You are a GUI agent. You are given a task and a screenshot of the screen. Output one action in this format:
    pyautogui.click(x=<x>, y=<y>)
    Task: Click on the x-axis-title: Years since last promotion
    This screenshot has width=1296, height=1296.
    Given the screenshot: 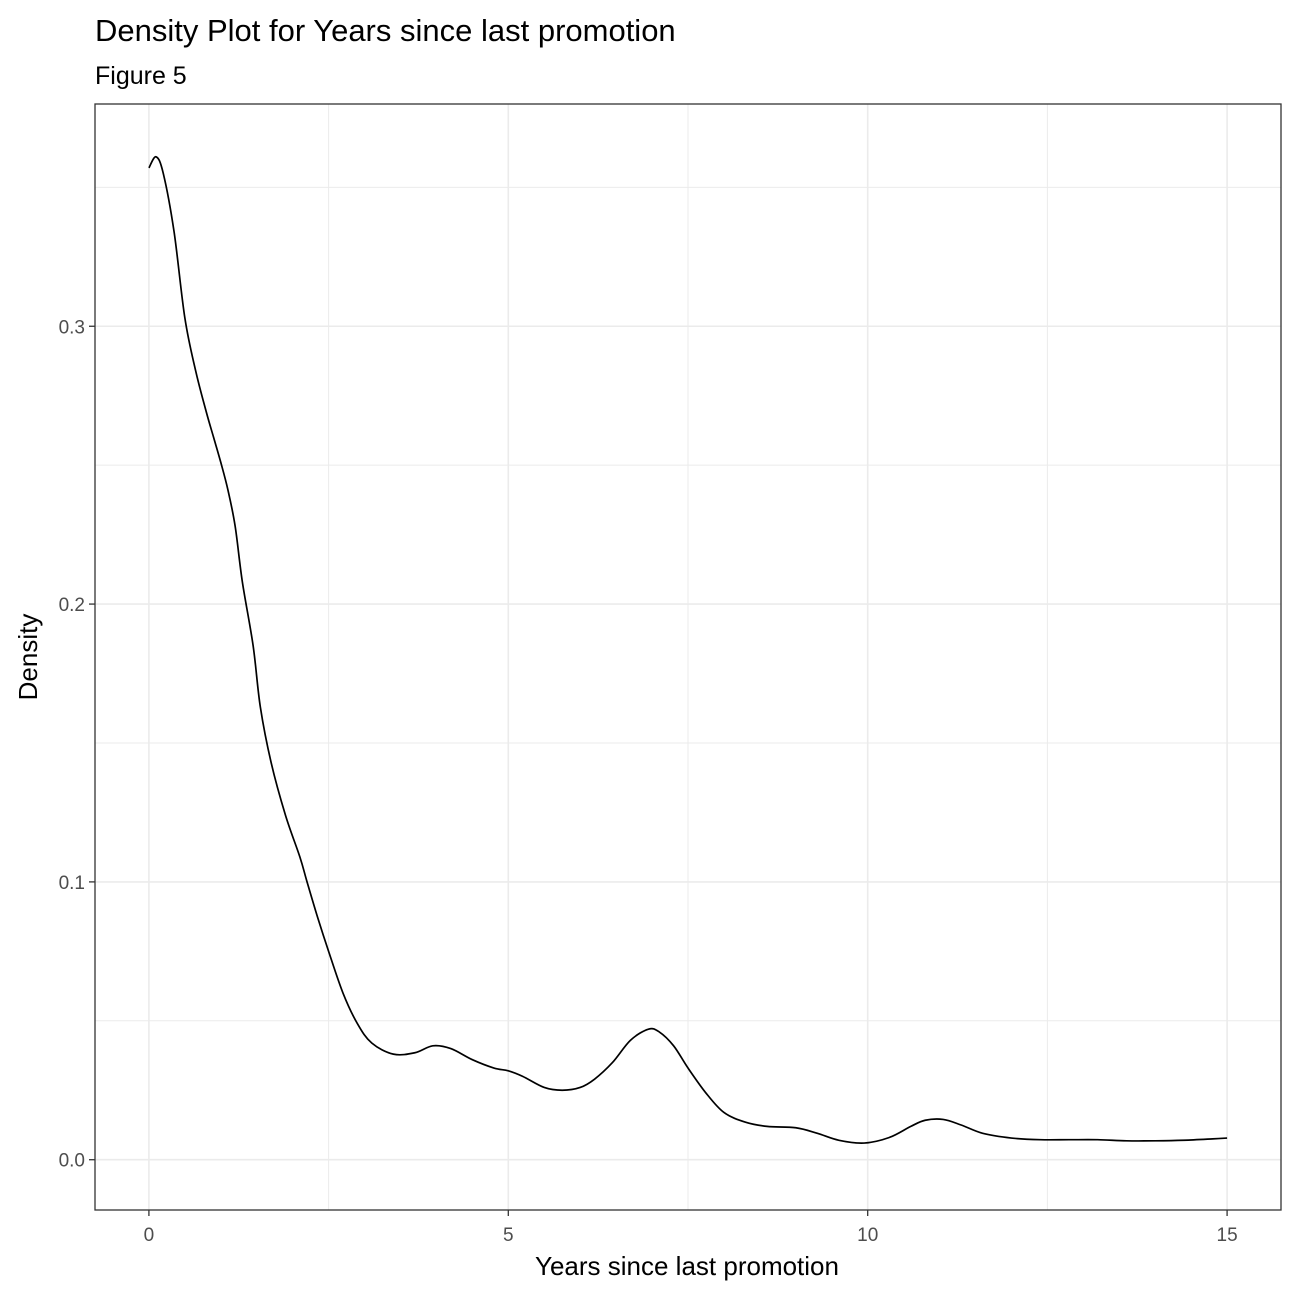 What is the action you would take?
    pyautogui.click(x=687, y=1266)
    